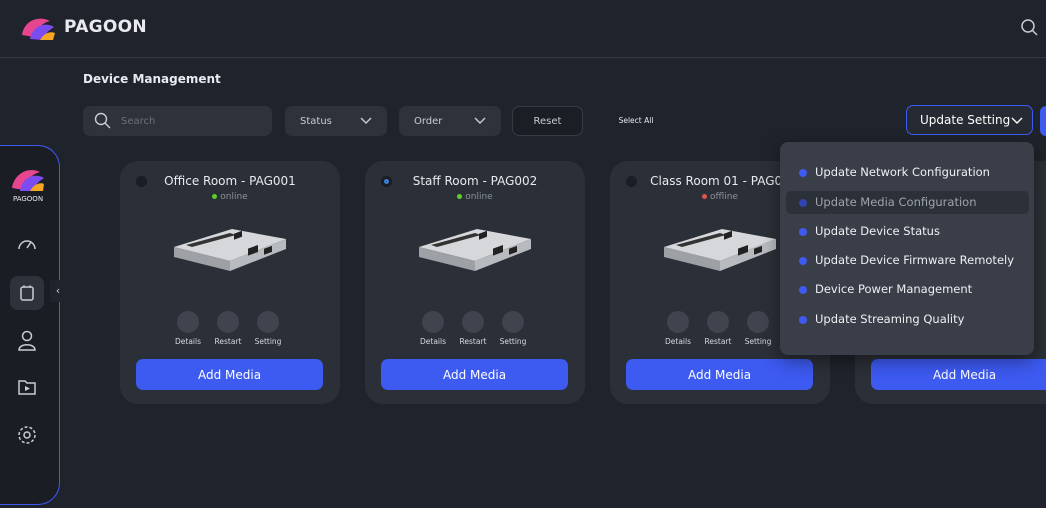 This screenshot has height=508, width=1046. I want to click on sidebar: PAGOON, so click(30, 325).